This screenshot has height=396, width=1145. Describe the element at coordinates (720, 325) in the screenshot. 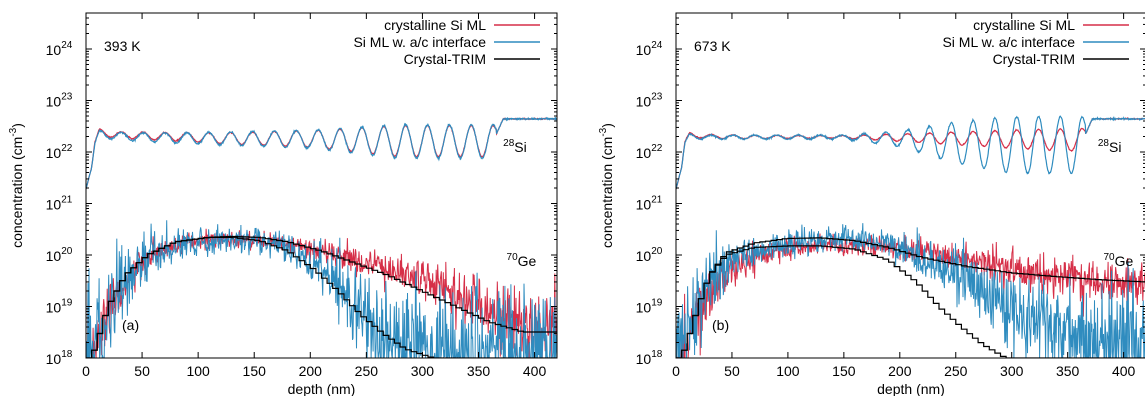

I see `panel-label: (b)` at that location.